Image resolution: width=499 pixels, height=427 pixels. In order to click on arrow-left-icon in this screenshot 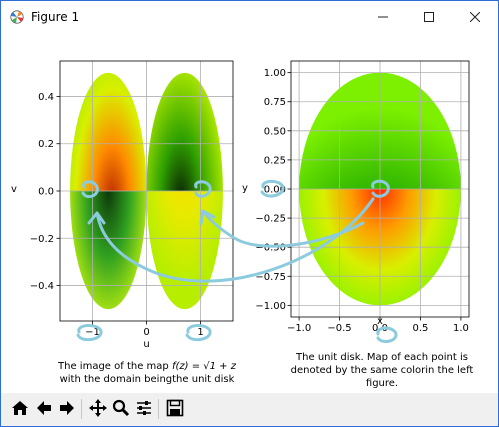, I will do `click(44, 408)`.